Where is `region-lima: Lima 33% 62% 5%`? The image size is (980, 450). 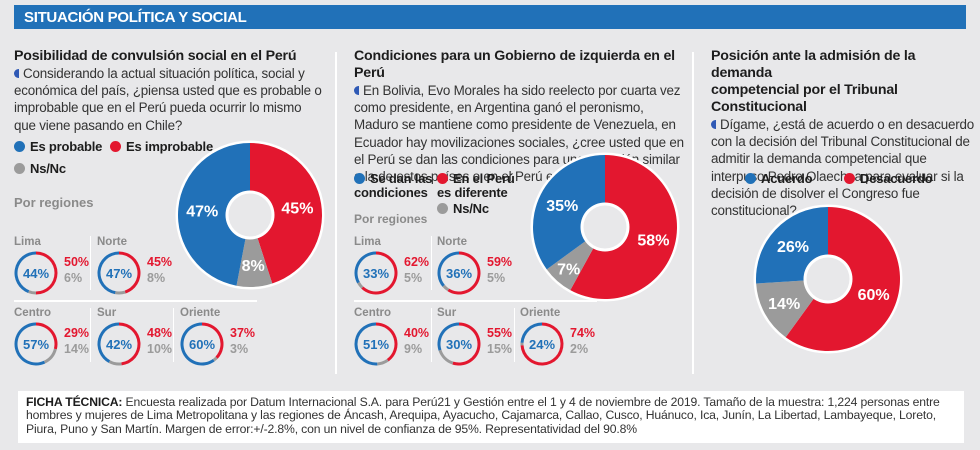 region-lima: Lima 33% 62% 5% is located at coordinates (394, 269).